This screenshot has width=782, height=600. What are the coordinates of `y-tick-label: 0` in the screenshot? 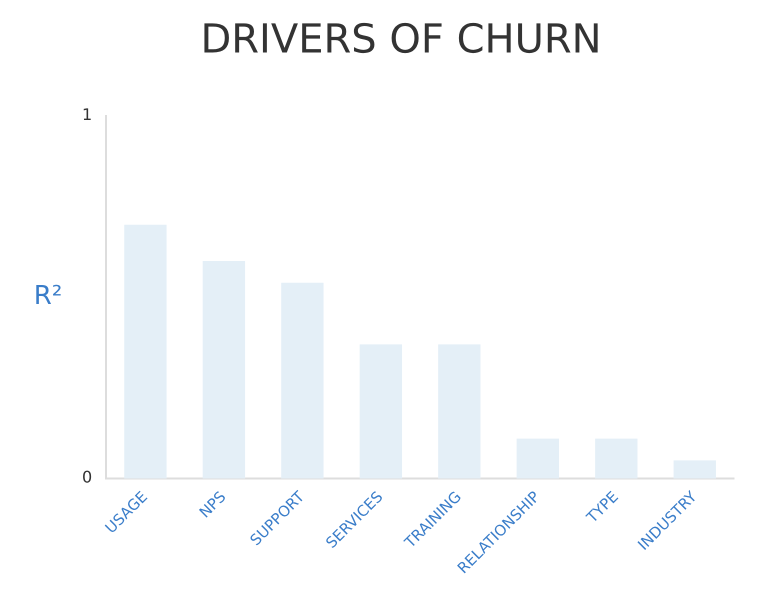 It's located at (87, 477).